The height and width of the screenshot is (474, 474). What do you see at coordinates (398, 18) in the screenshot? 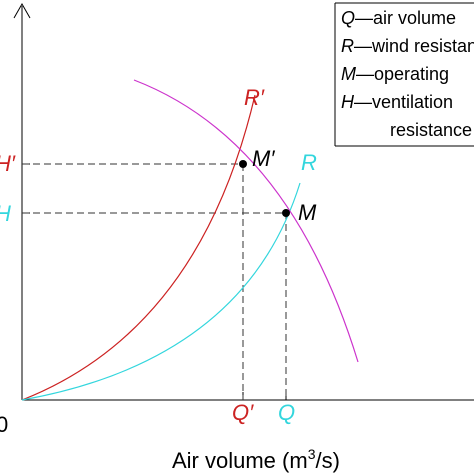
I see `legend-row-q: Q—air volume` at bounding box center [398, 18].